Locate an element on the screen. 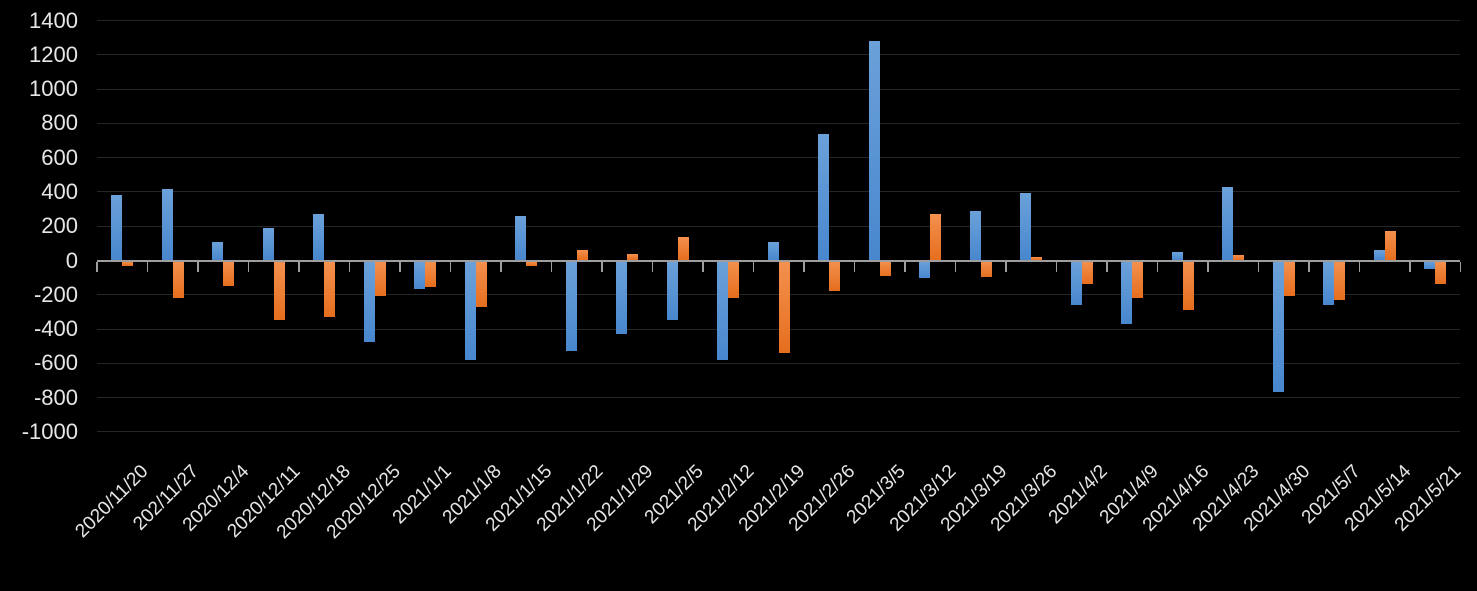 Image resolution: width=1477 pixels, height=591 pixels. y-axis-label: 200 is located at coordinates (59, 226).